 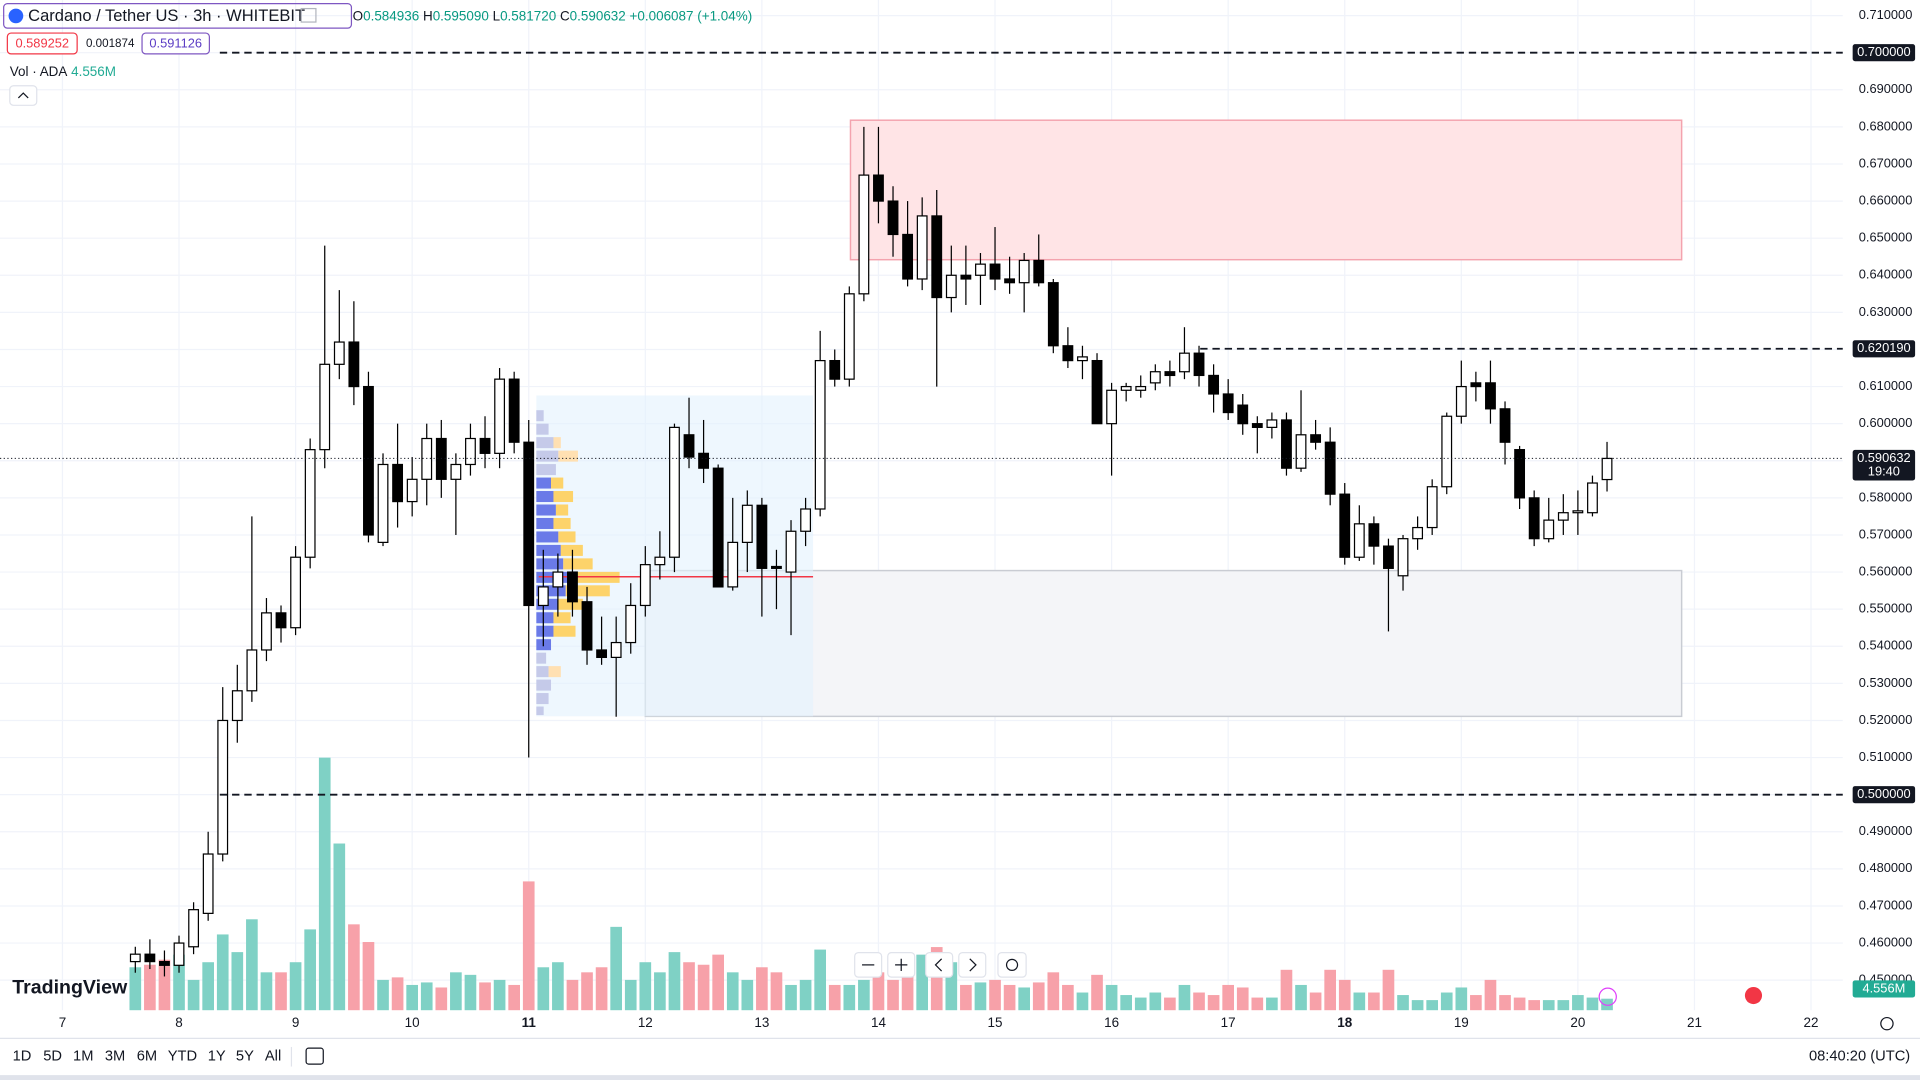 I want to click on x-tick-label: 15, so click(x=995, y=1022).